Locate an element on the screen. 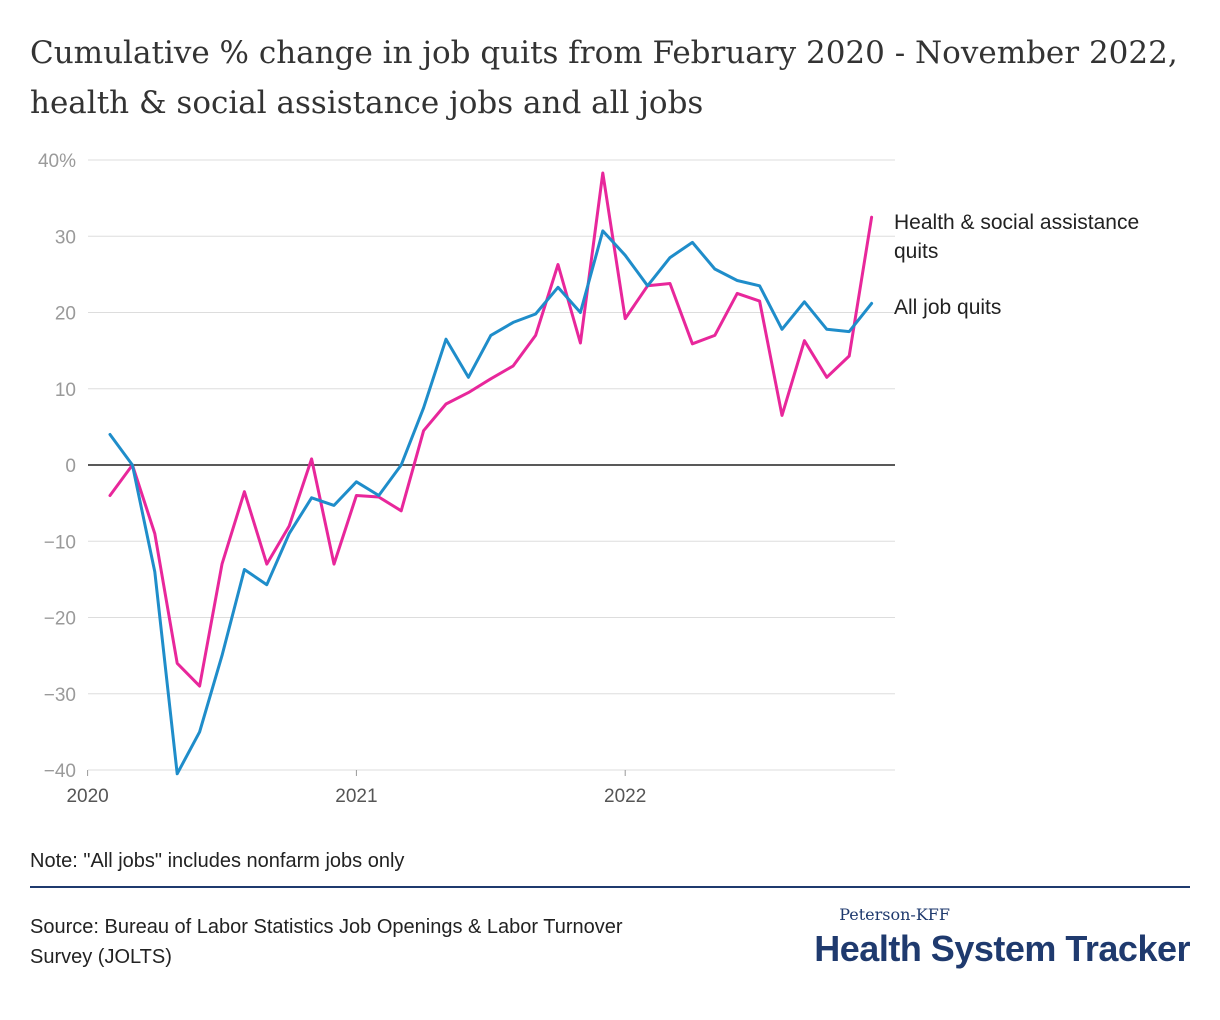  y-tick-label: −20 is located at coordinates (60, 619).